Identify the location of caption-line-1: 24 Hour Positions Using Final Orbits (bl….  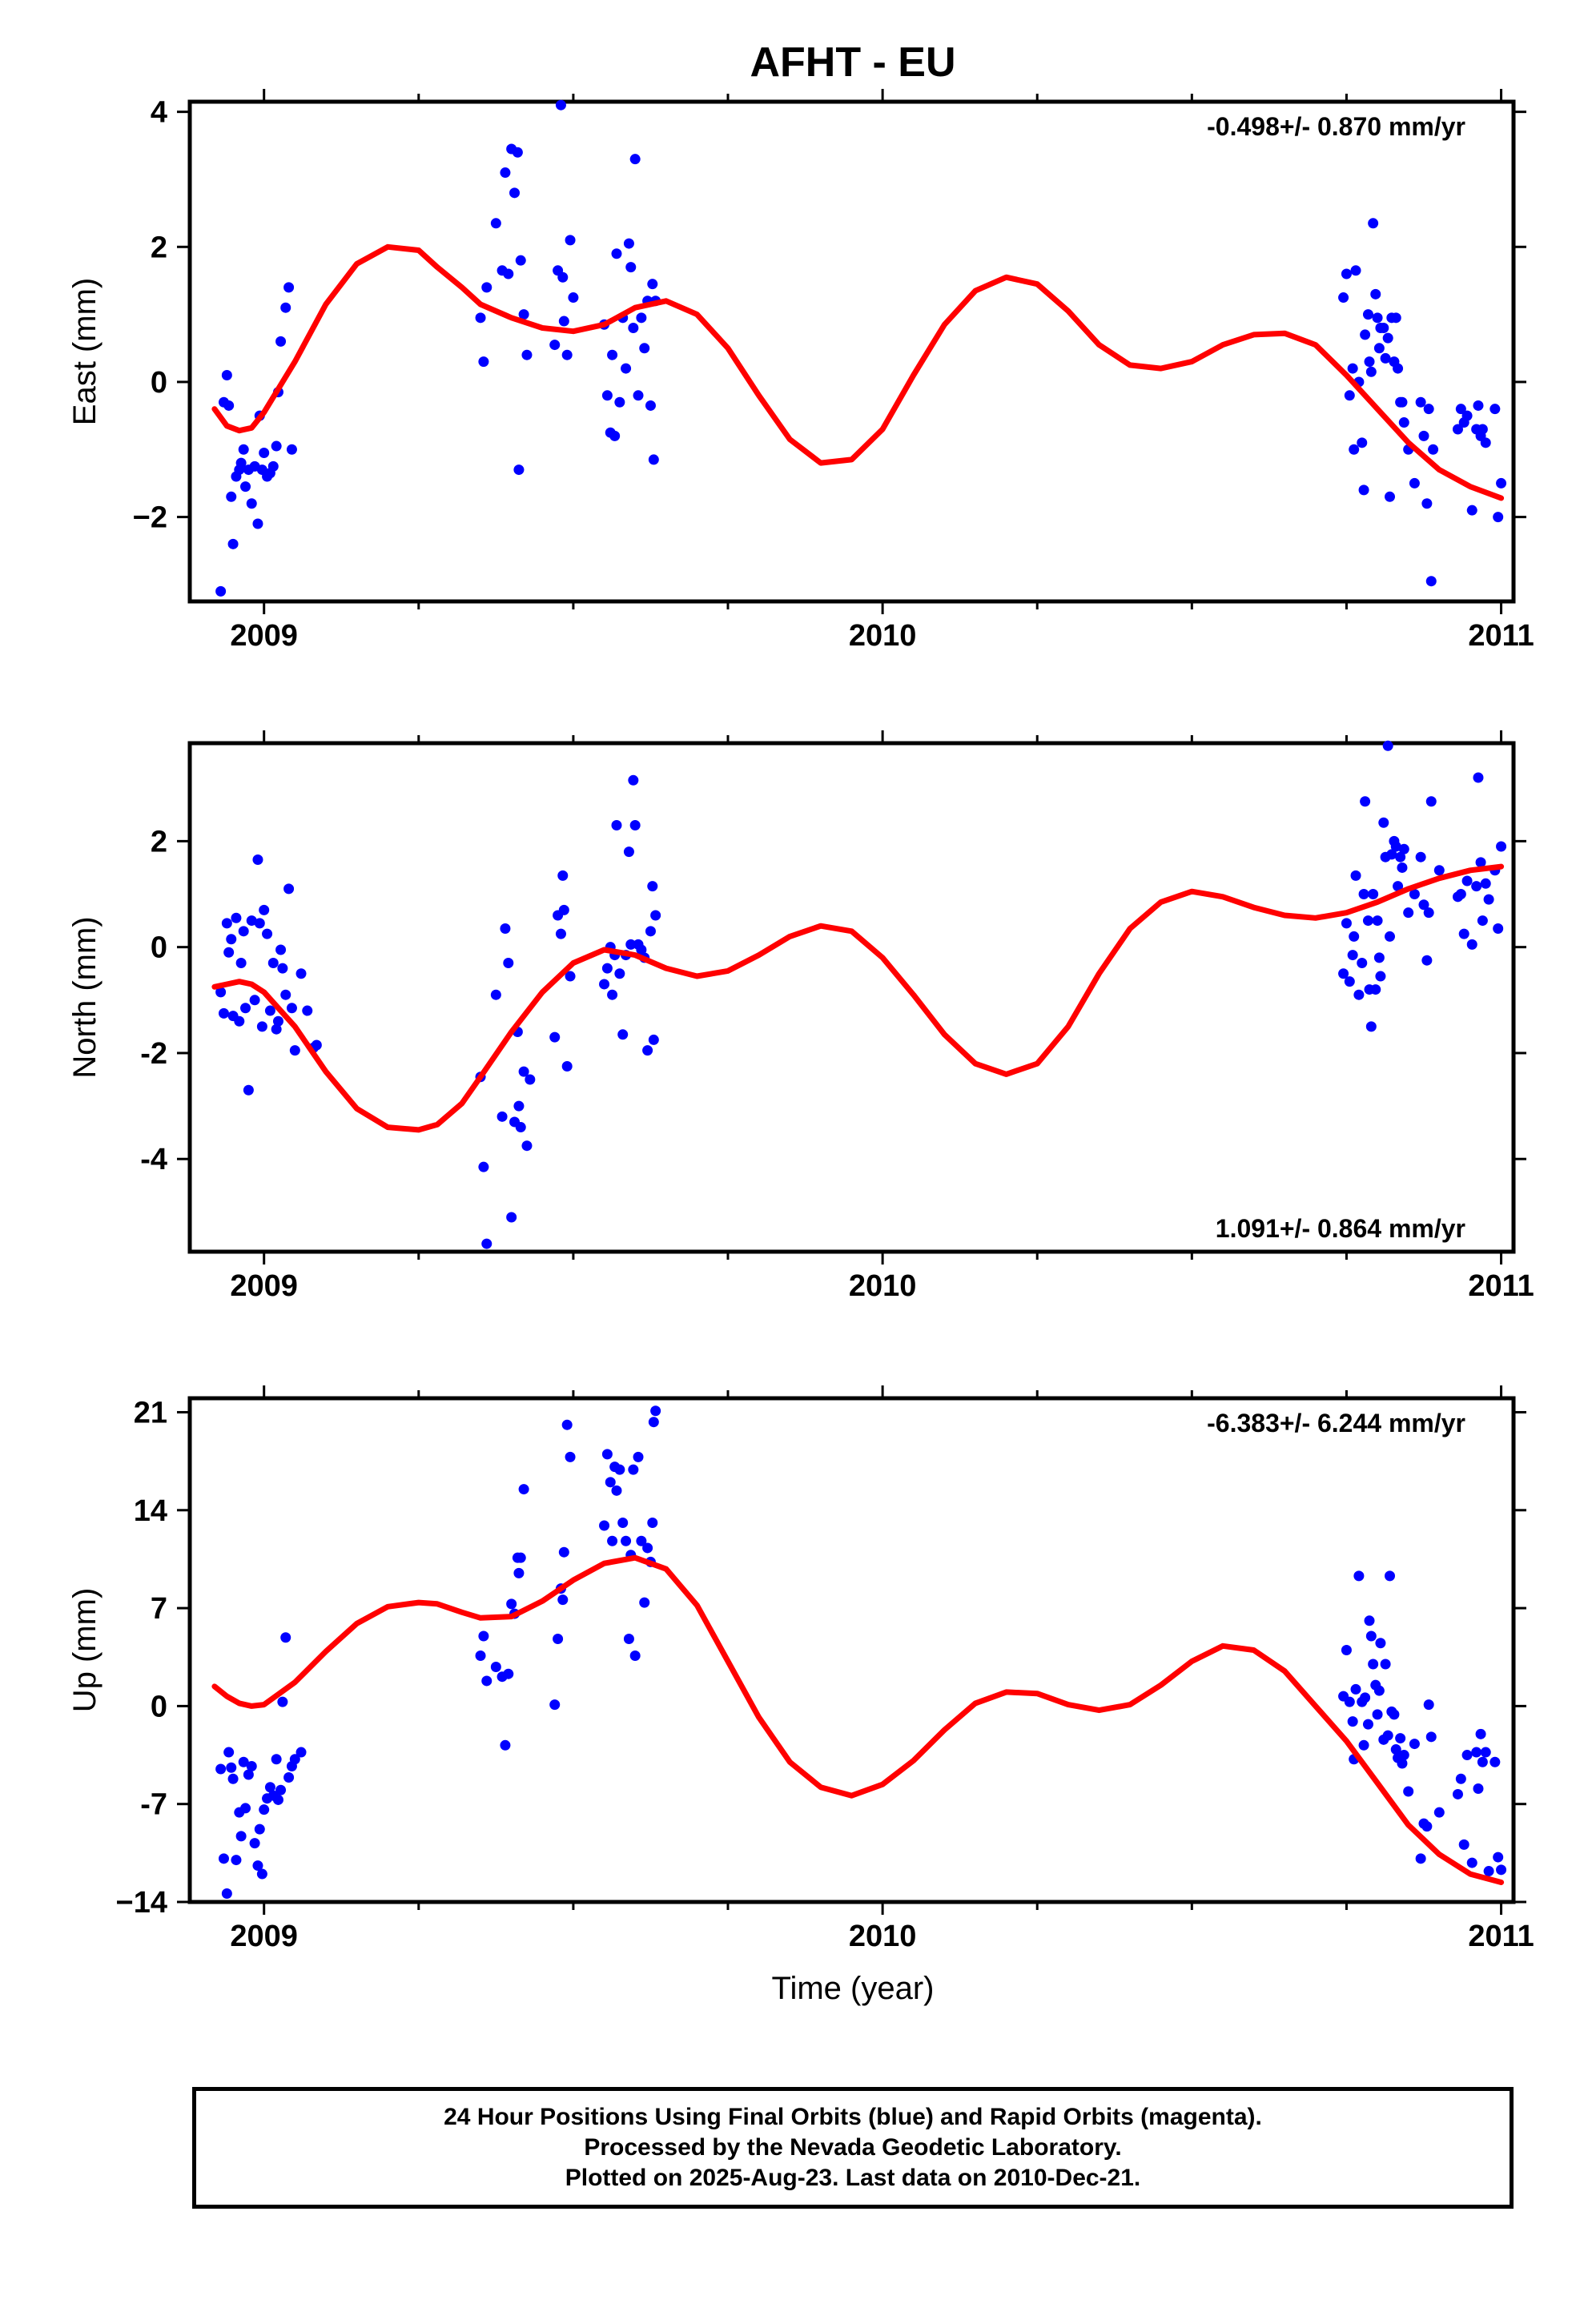
(853, 2117).